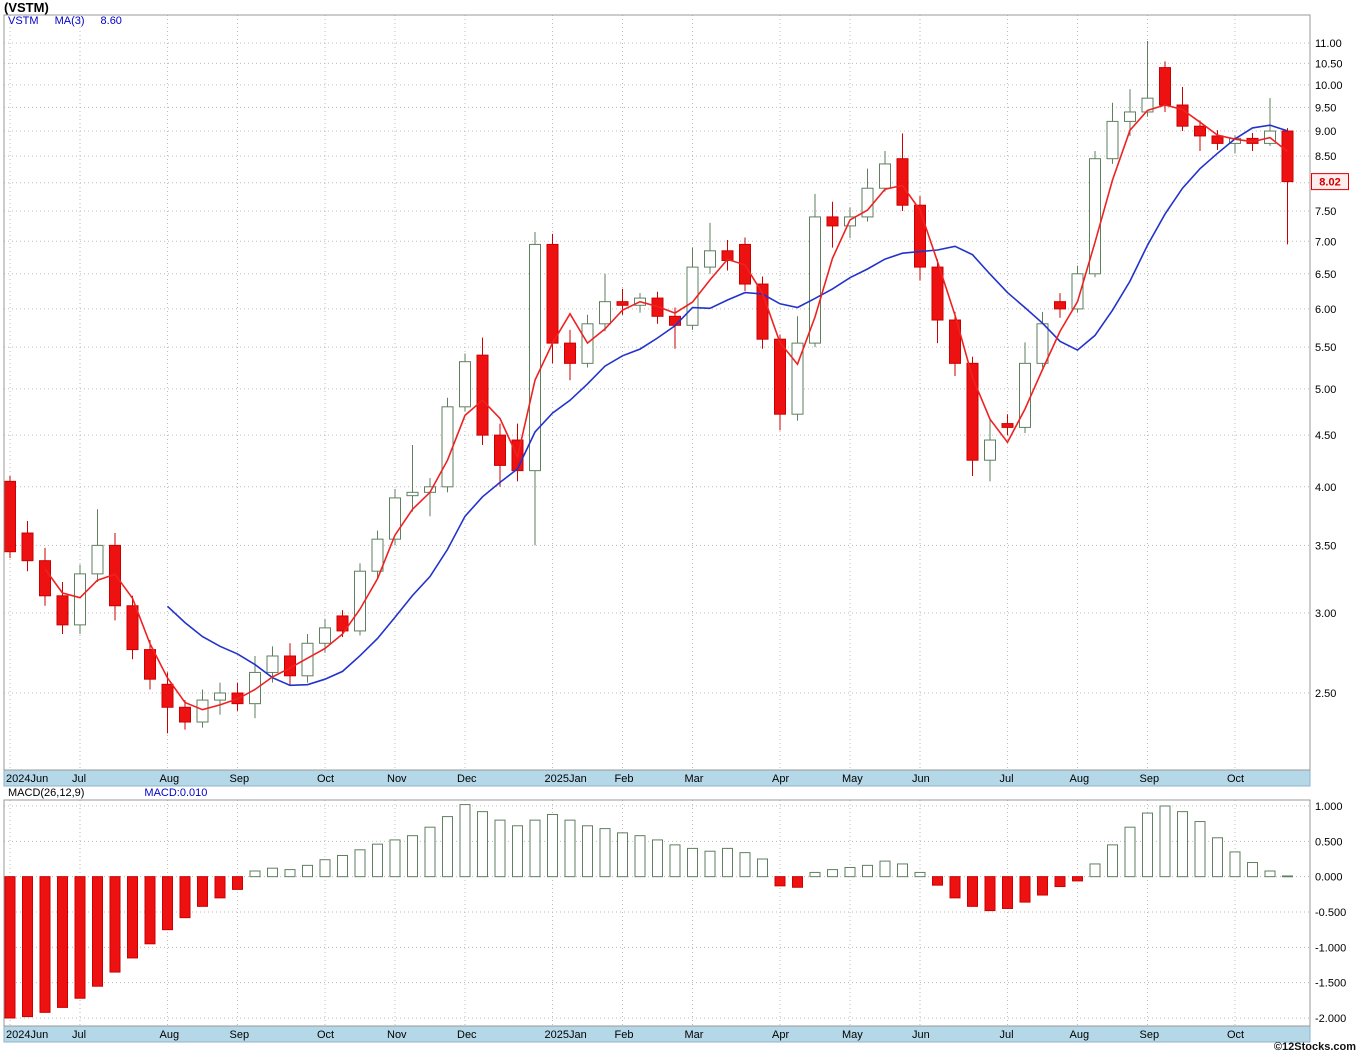  What do you see at coordinates (111, 21) in the screenshot?
I see `legend-ma-value: 8.60` at bounding box center [111, 21].